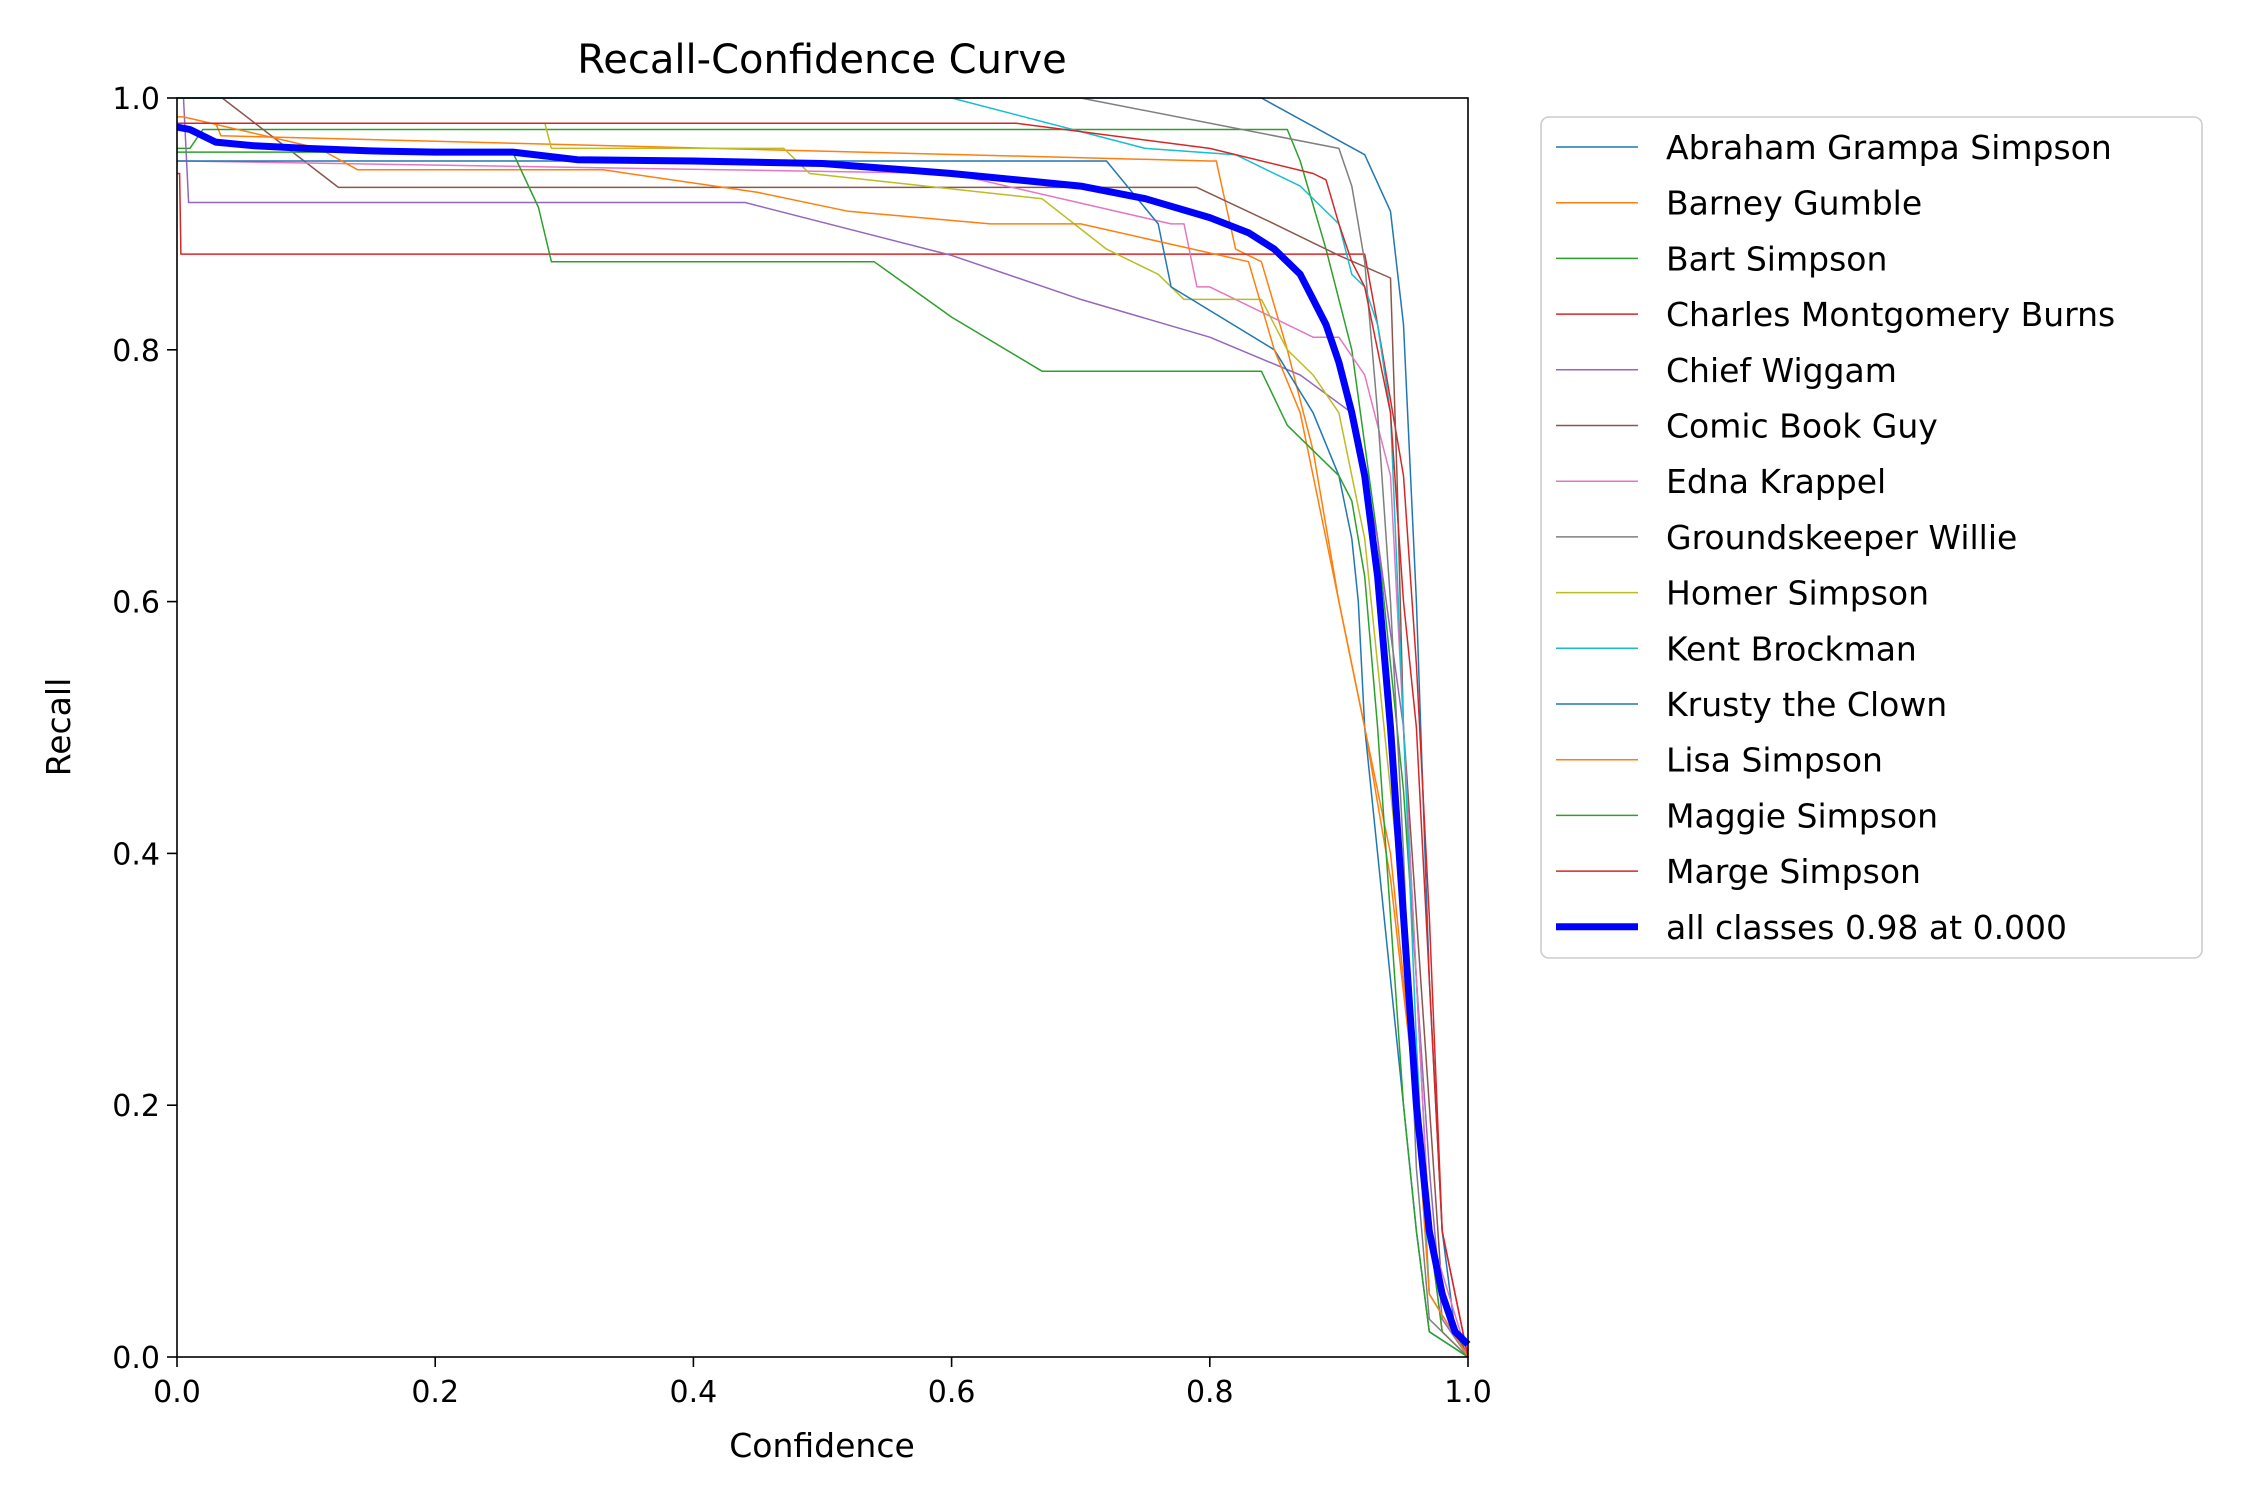  Describe the element at coordinates (1797, 593) in the screenshot. I see `legend-label-8: Homer Simpson` at that location.